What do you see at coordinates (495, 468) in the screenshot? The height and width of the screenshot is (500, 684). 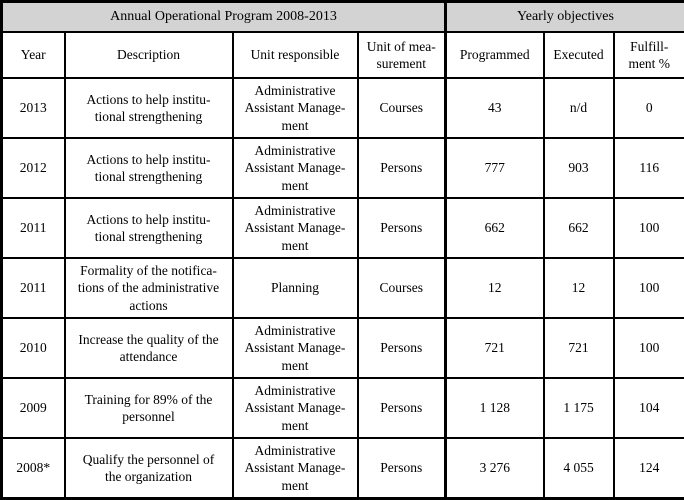 I see `programmed-cell: 3 276` at bounding box center [495, 468].